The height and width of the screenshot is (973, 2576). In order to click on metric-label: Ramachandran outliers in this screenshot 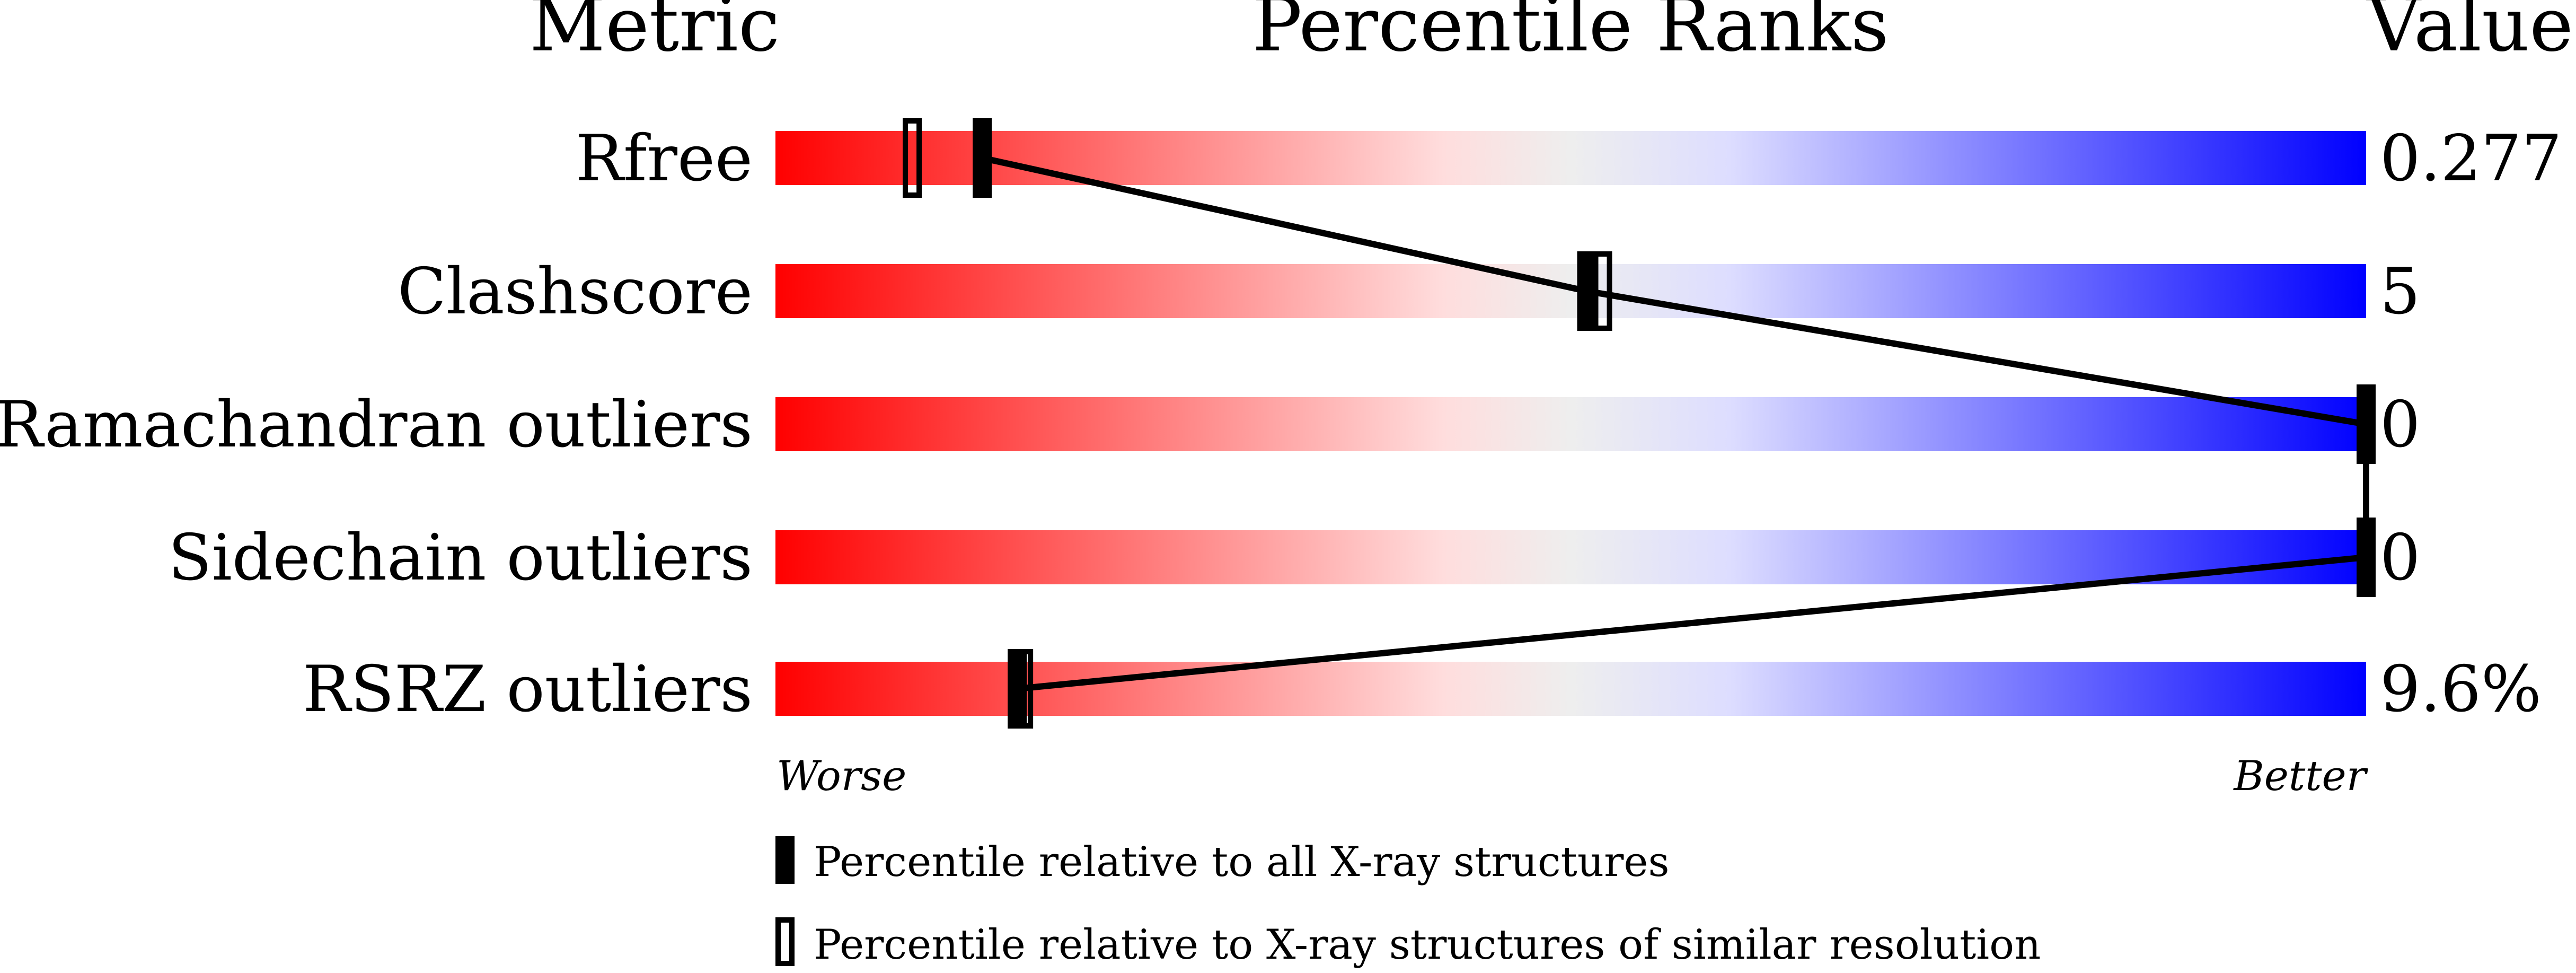, I will do `click(376, 425)`.